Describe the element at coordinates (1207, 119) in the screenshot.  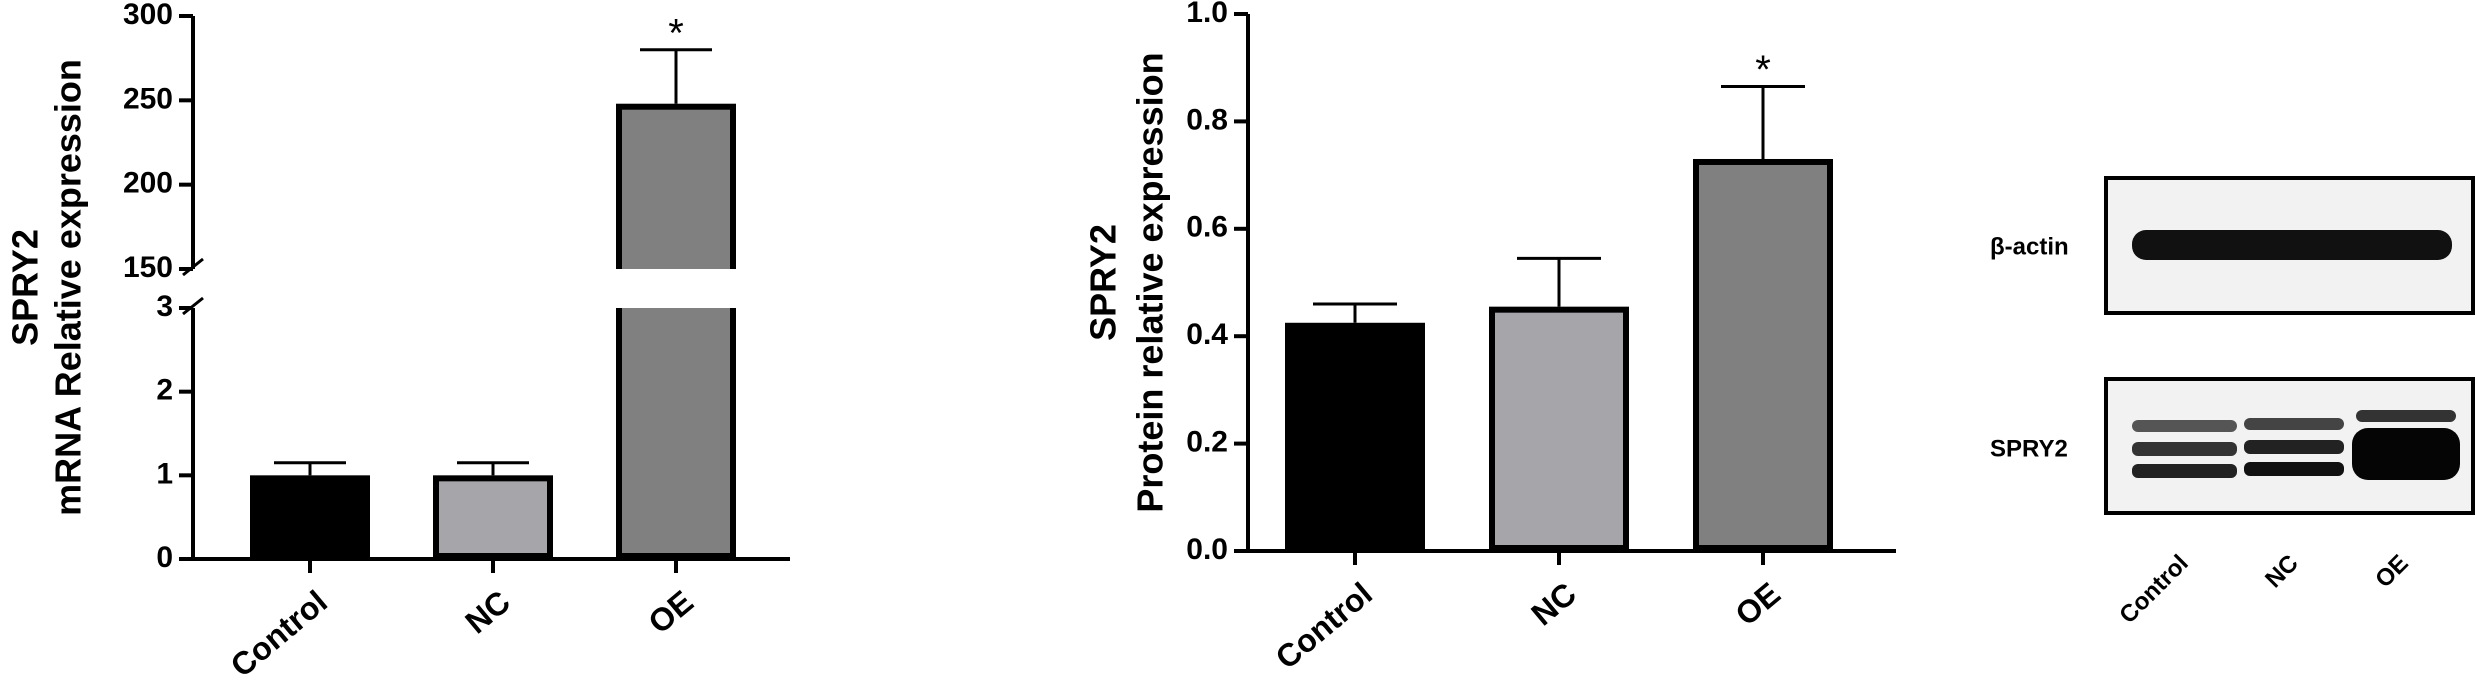
I see `y-tick-label: 0.8` at that location.